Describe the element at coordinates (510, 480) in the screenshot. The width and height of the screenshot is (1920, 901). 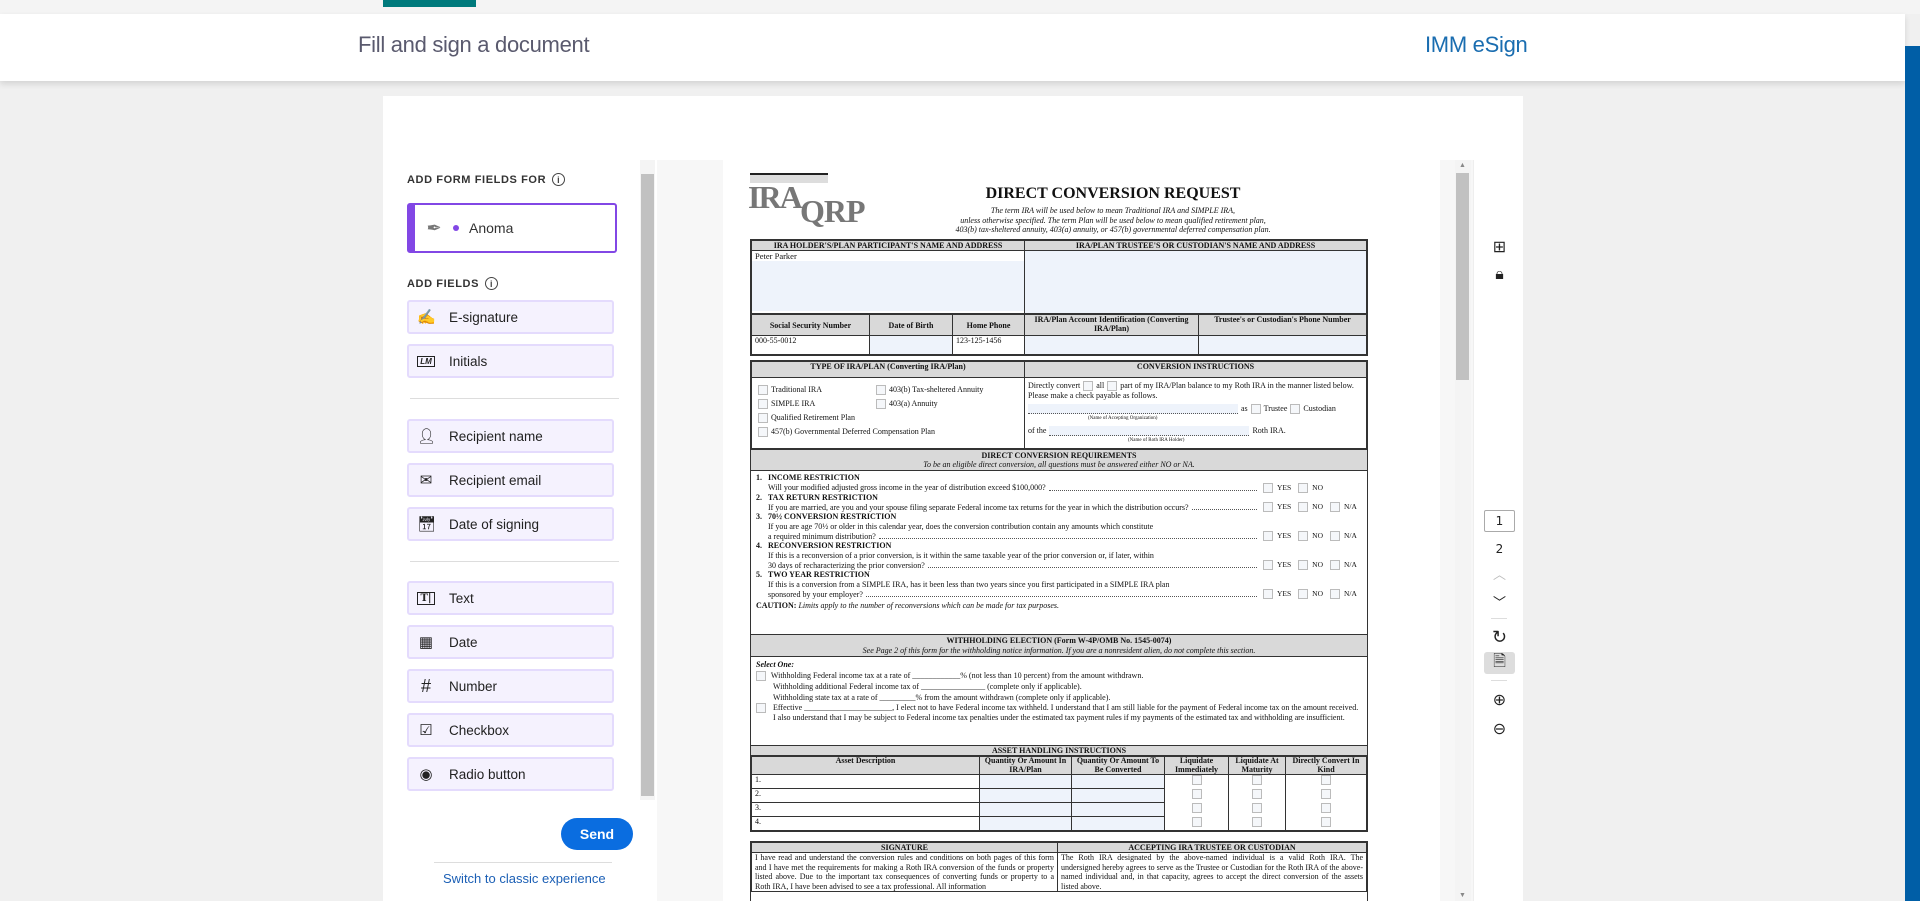
I see `field-recipient-email: ✉ Recipient email` at that location.